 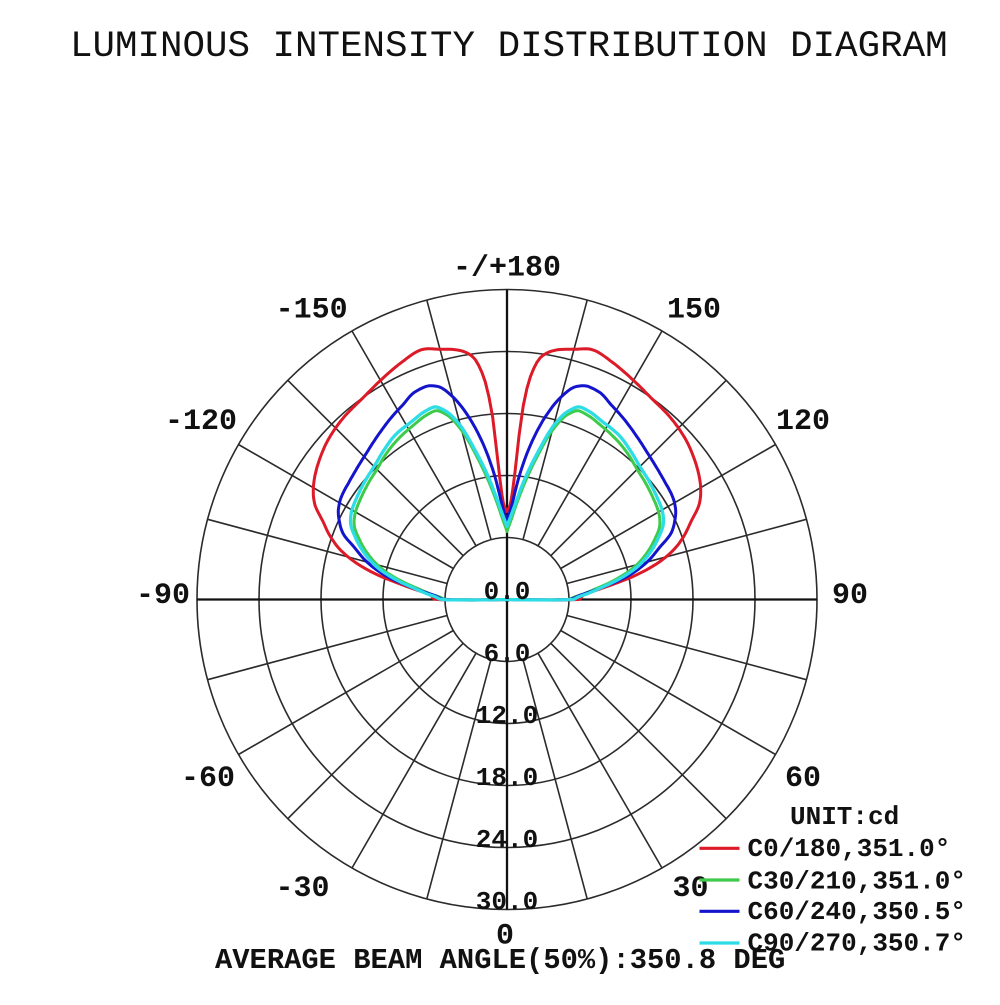 I want to click on svg-text: -/+180, so click(x=507, y=269).